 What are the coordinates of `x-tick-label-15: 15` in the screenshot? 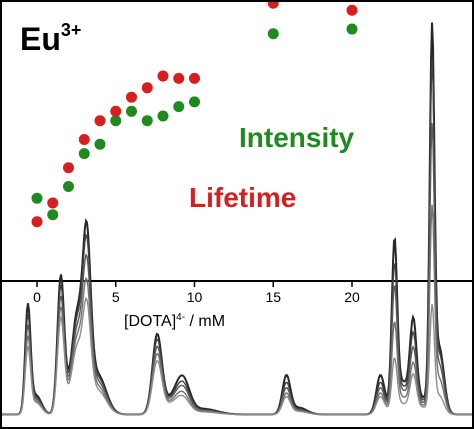 It's located at (273, 297).